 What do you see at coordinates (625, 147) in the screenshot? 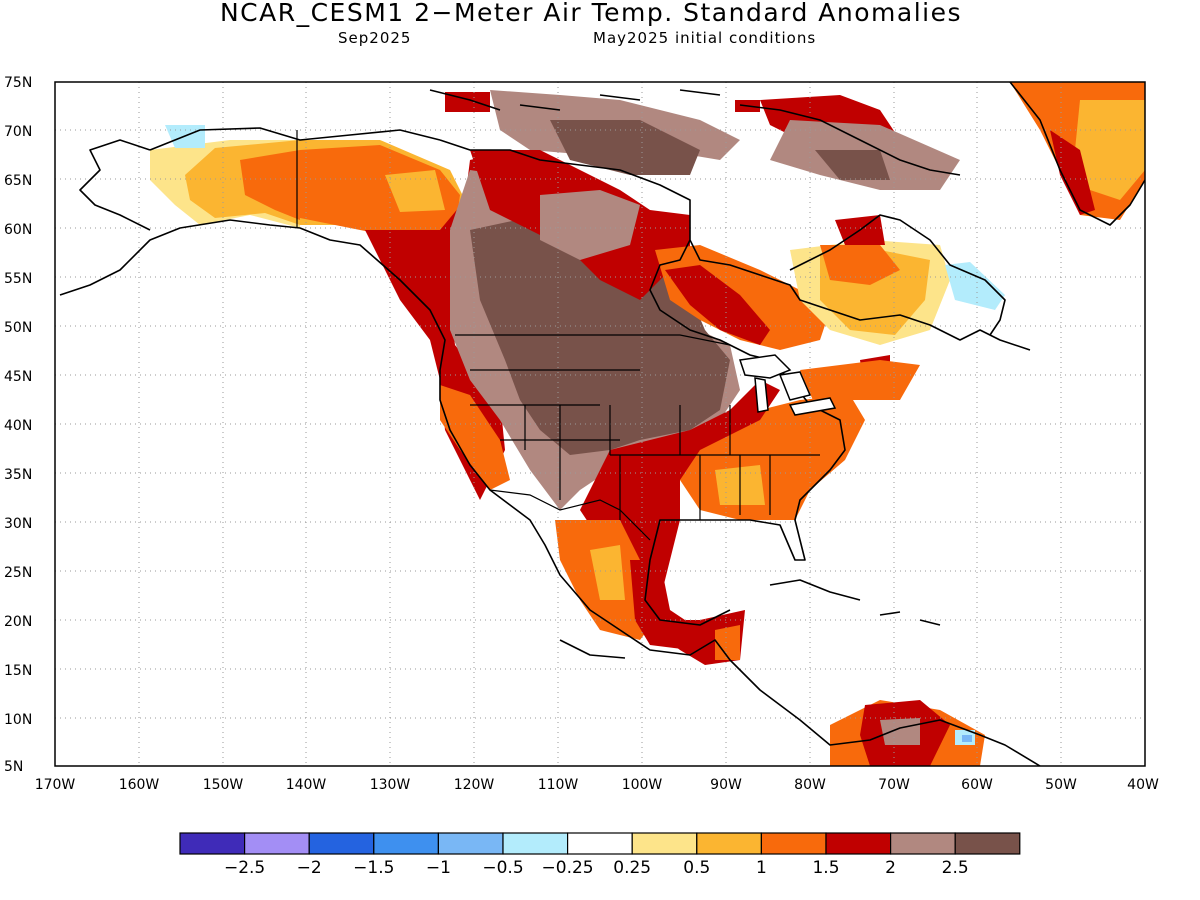
I see `arctic-brown-dark-region` at bounding box center [625, 147].